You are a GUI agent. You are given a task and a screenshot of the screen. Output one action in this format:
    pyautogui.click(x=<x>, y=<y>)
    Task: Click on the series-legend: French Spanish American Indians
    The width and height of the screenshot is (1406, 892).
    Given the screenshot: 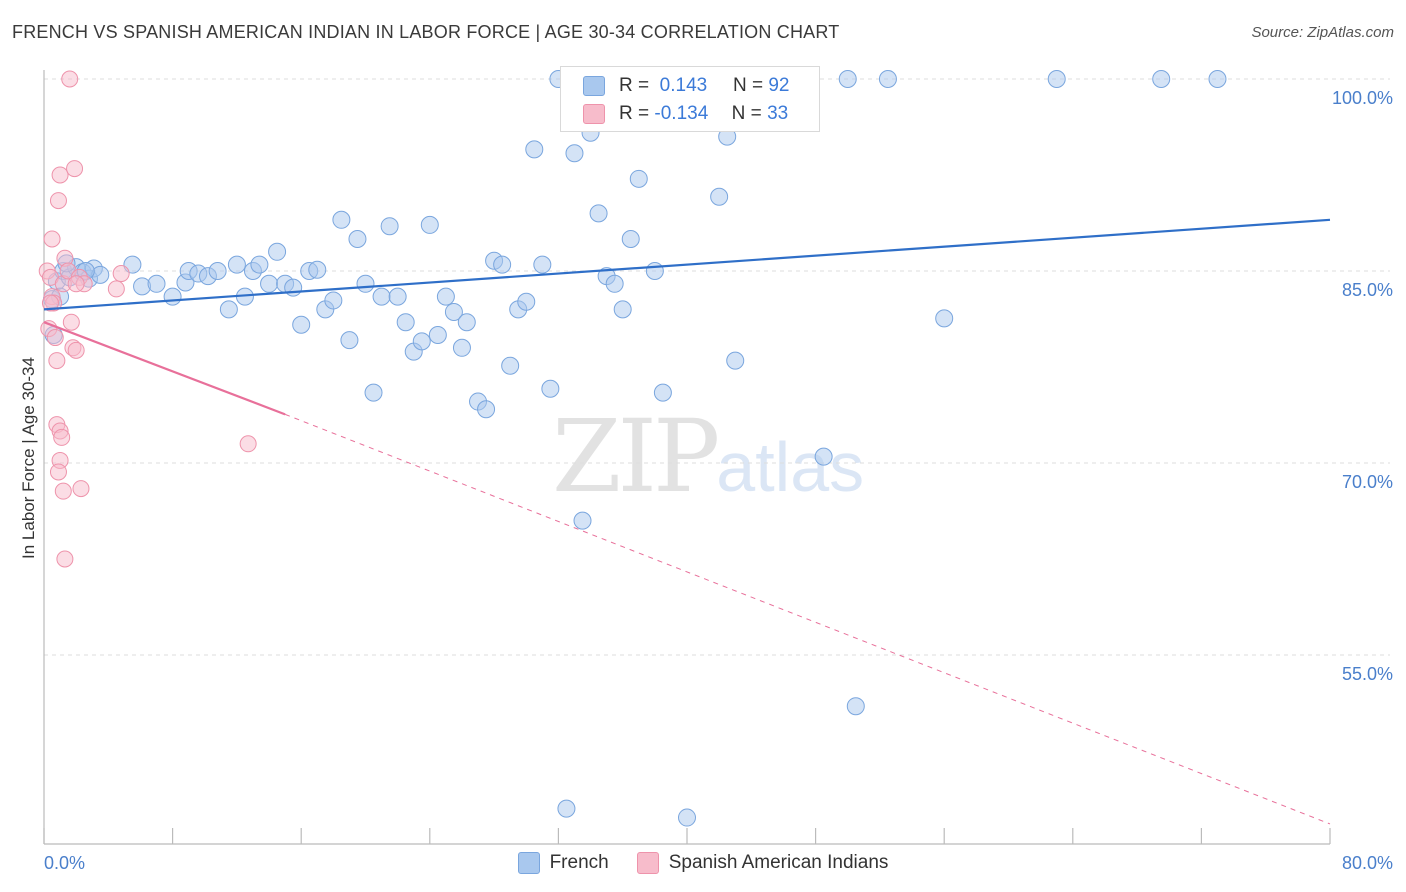 What is the action you would take?
    pyautogui.click(x=703, y=863)
    